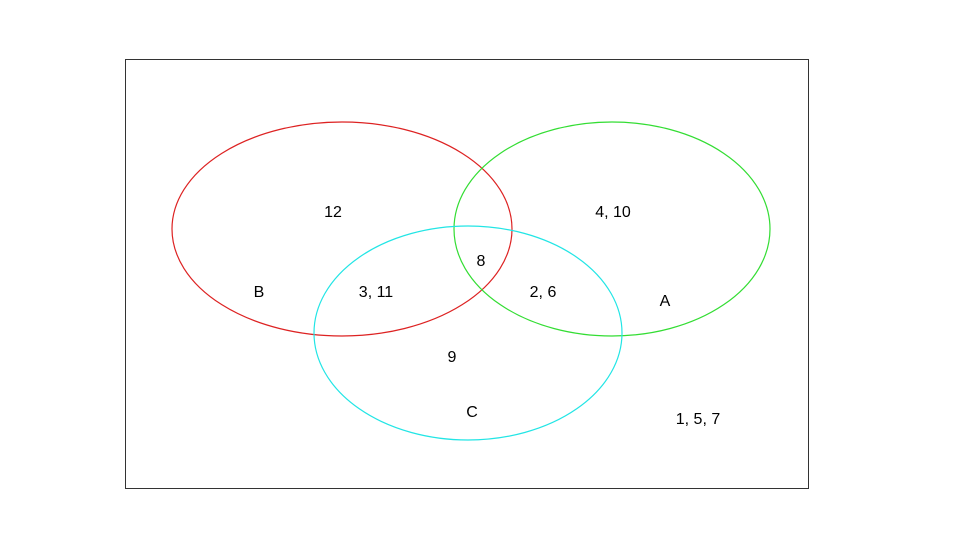  What do you see at coordinates (468, 333) in the screenshot?
I see `set-c-ellipse` at bounding box center [468, 333].